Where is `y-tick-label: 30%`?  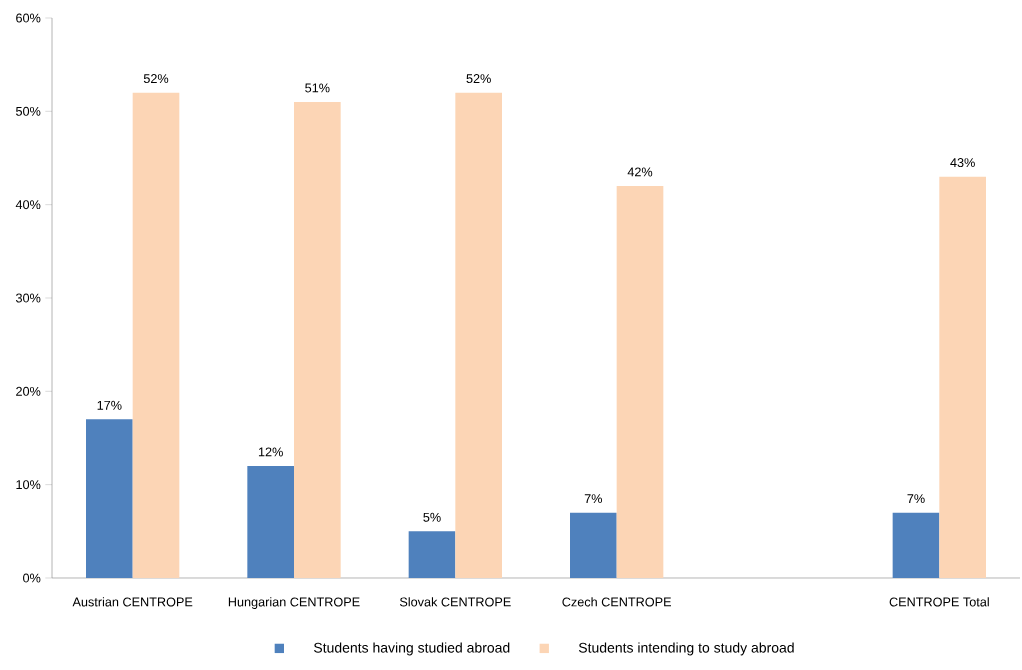 y-tick-label: 30% is located at coordinates (28, 298).